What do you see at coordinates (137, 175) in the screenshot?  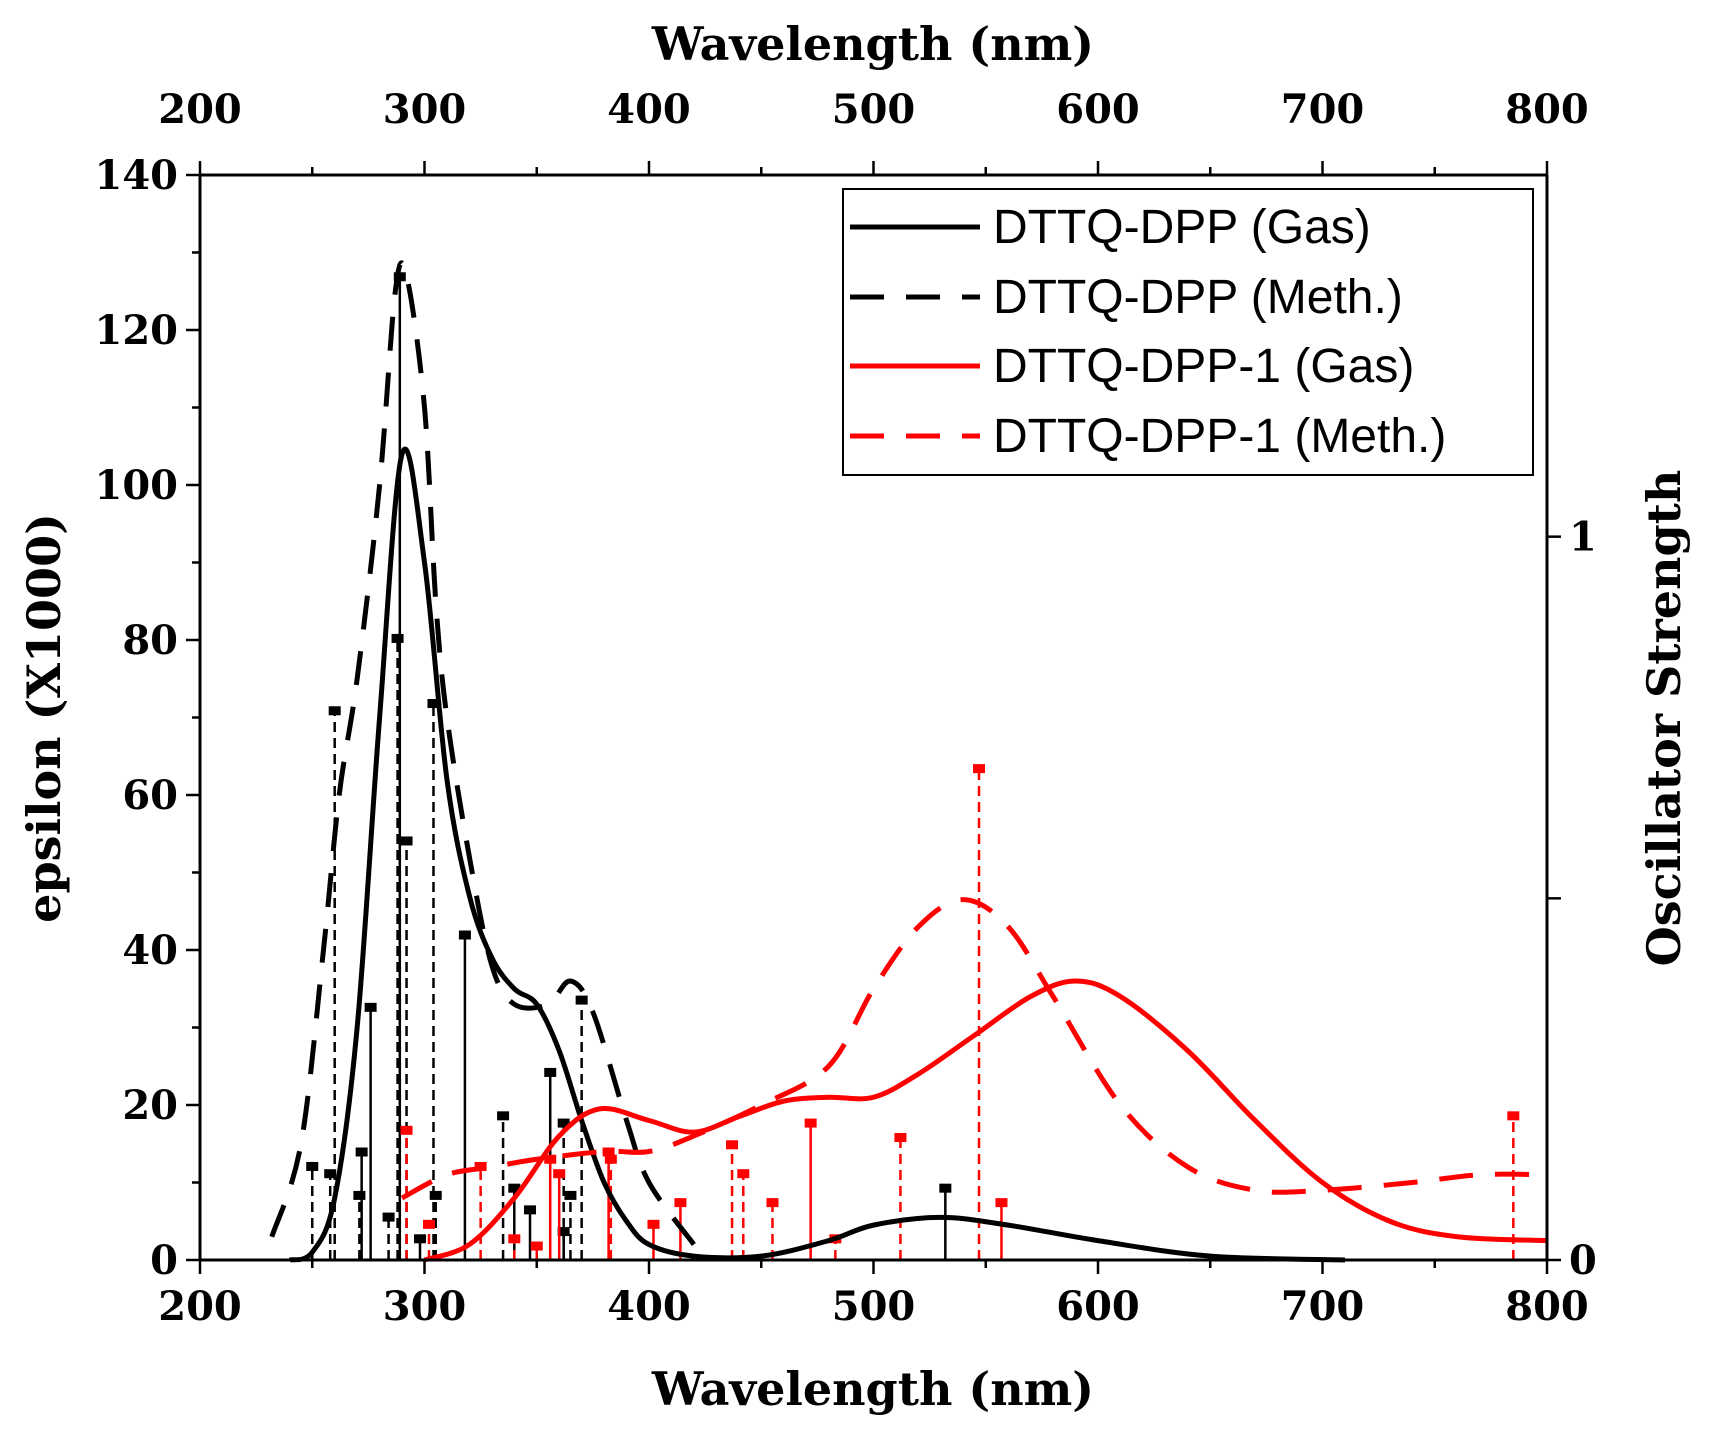 I see `y-tick-label: 140` at bounding box center [137, 175].